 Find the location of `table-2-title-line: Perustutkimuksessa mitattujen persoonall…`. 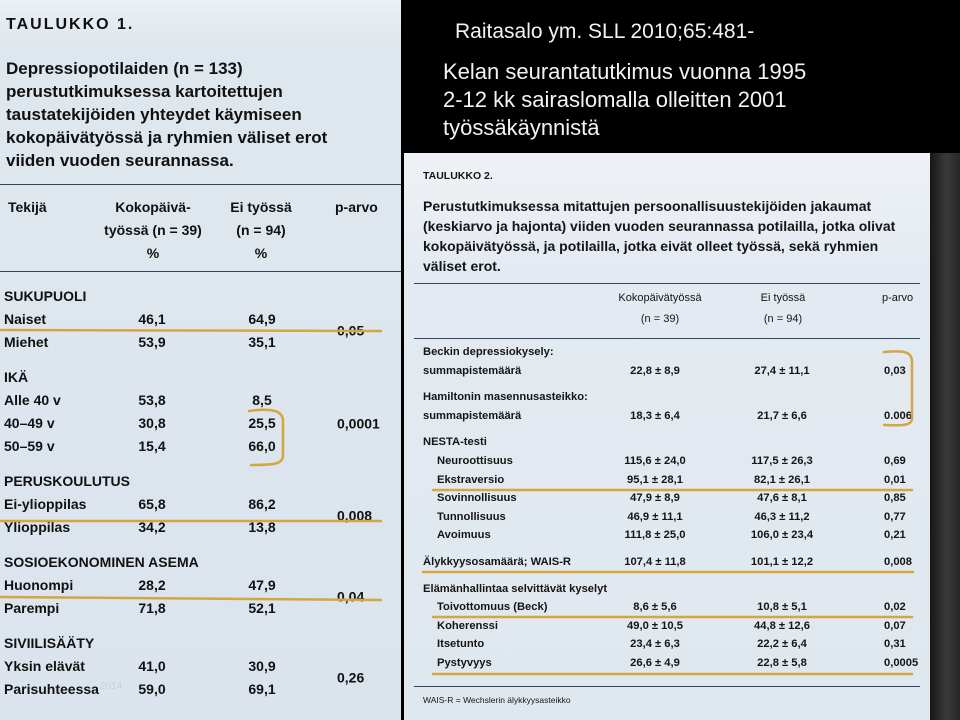

table-2-title-line: Perustutkimuksessa mitattujen persoonall… is located at coordinates (647, 206).